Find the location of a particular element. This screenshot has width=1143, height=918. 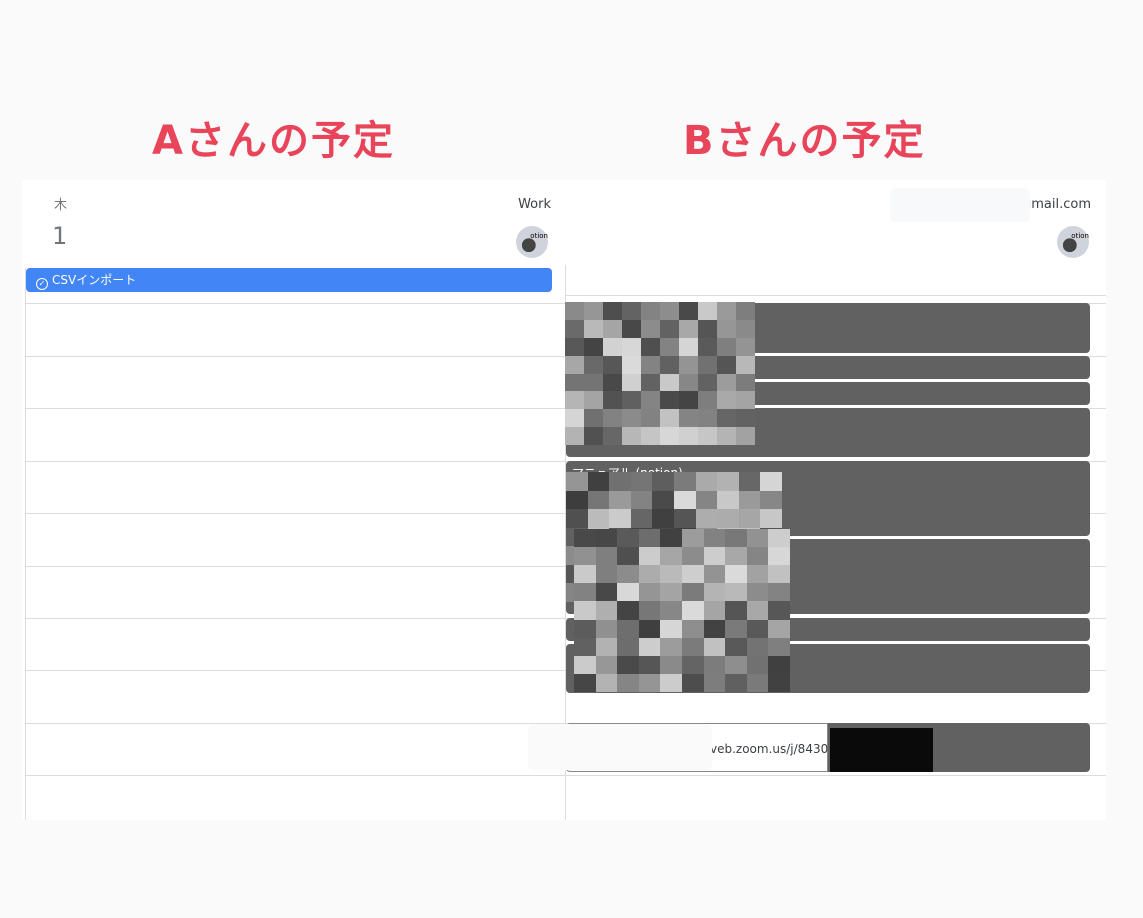

column-divider is located at coordinates (565, 542).